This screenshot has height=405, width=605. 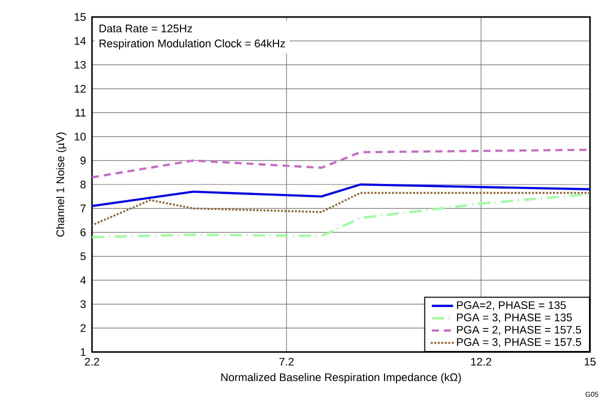 I want to click on y-tick-label: 14, so click(x=80, y=41).